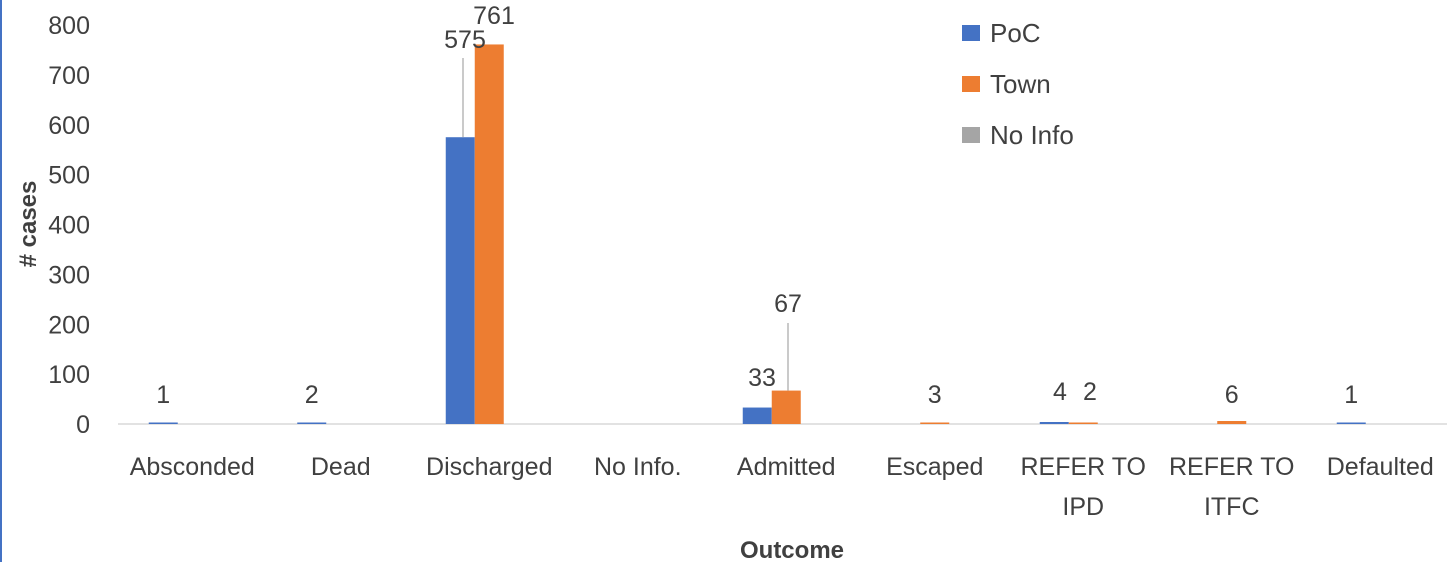 Image resolution: width=1447 pixels, height=567 pixels. What do you see at coordinates (638, 467) in the screenshot?
I see `x-category-label: No Info.` at bounding box center [638, 467].